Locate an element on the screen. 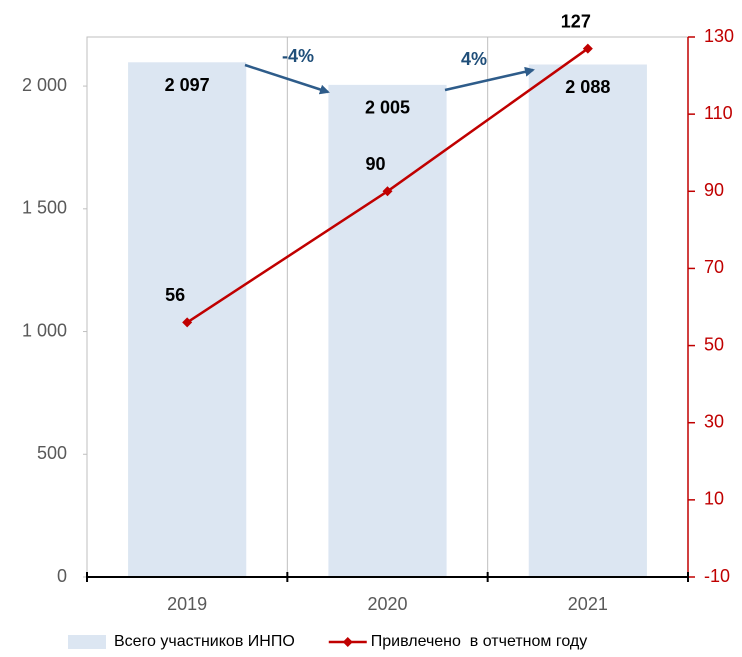 The height and width of the screenshot is (657, 742). y-tick-label: 2 000 is located at coordinates (44, 85).